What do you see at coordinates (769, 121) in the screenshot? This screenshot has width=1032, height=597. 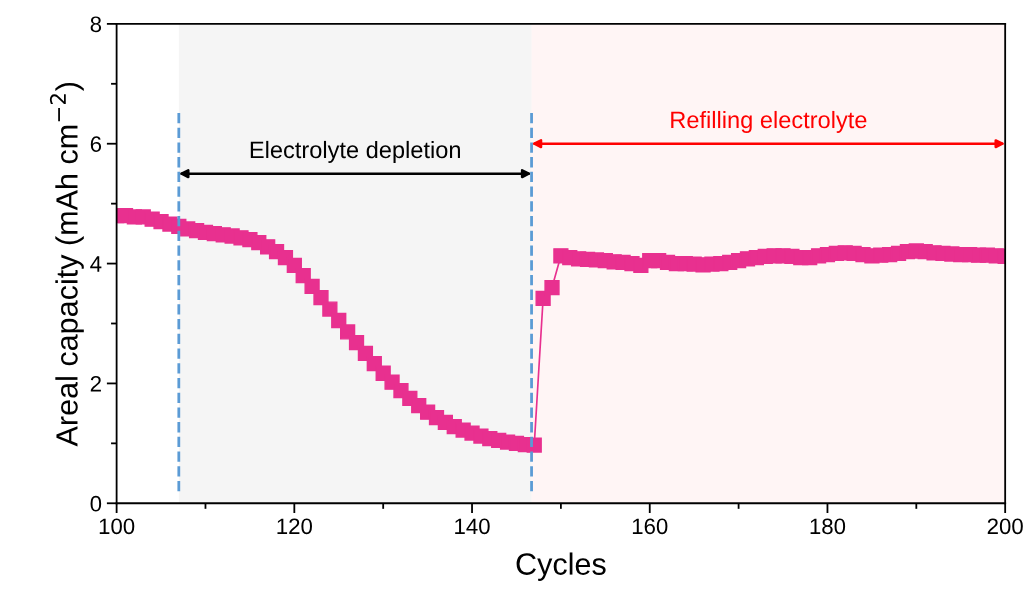 I see `band-label: Refilling electrolyte` at bounding box center [769, 121].